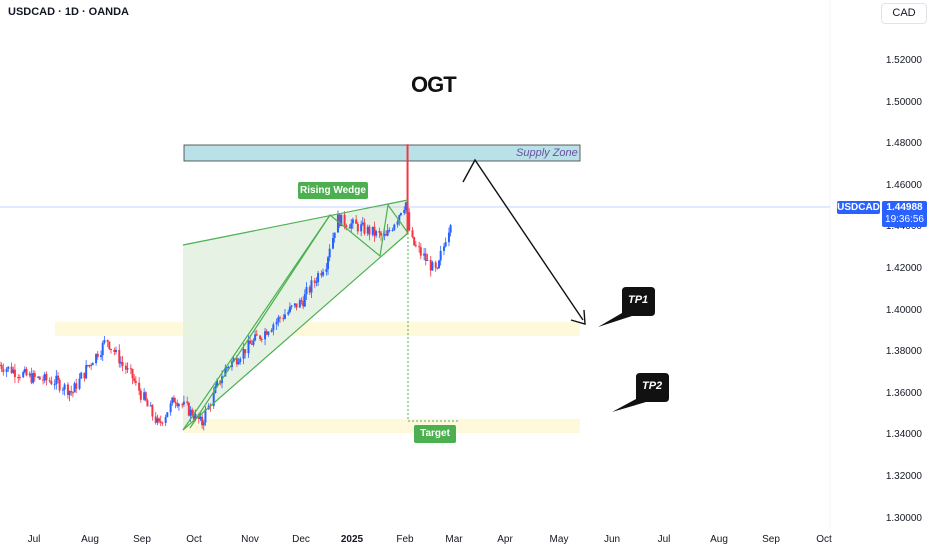  I want to click on tp2-label: TP2, so click(652, 386).